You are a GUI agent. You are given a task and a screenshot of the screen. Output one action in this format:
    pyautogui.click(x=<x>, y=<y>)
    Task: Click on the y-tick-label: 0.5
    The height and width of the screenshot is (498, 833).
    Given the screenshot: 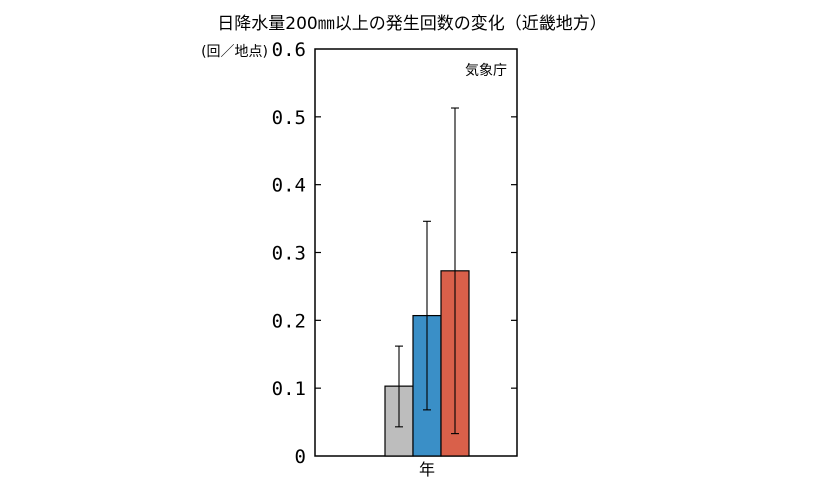 What is the action you would take?
    pyautogui.click(x=289, y=118)
    